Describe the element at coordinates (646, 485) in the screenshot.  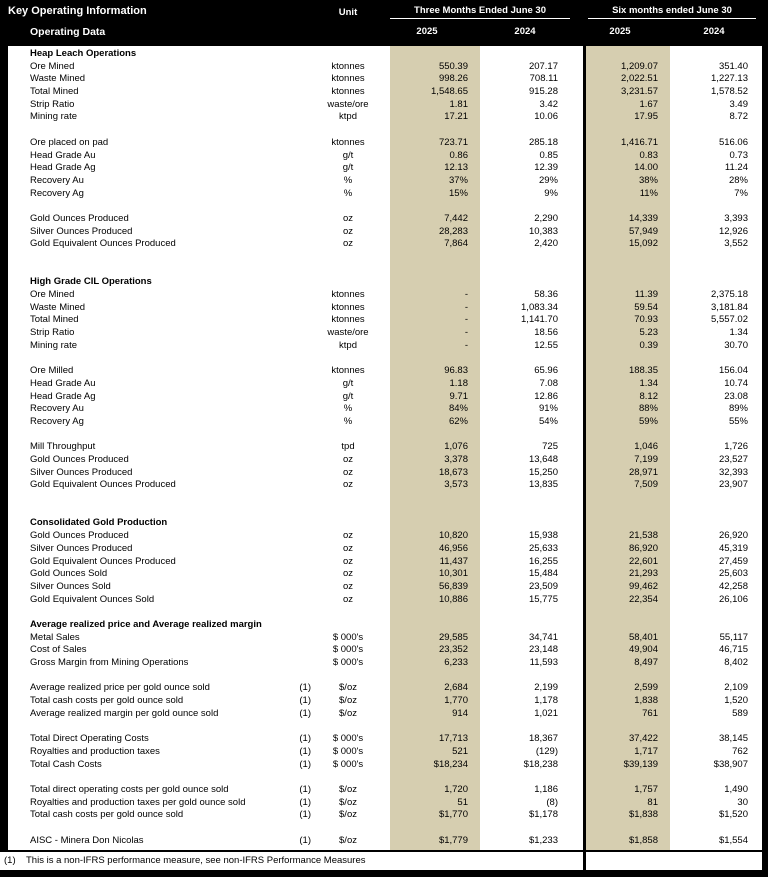
I see `value-cell: 7,509` at that location.